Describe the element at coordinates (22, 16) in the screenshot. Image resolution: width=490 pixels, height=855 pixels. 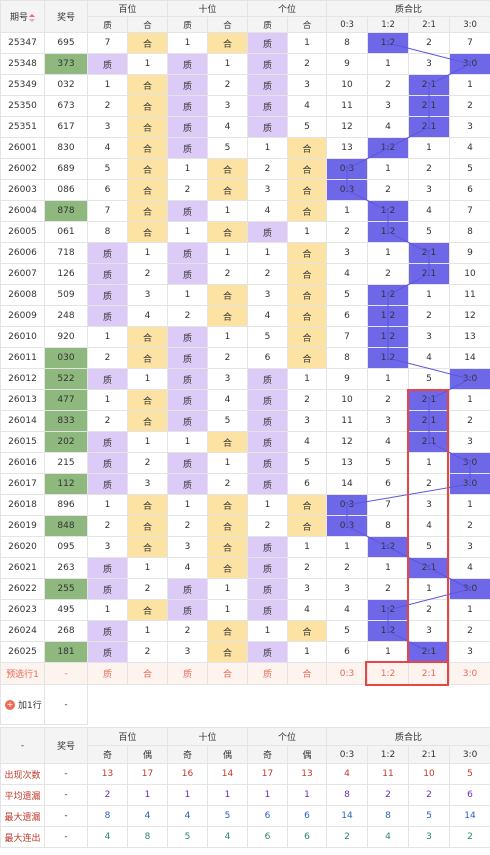
I see `period-header: 期号` at that location.